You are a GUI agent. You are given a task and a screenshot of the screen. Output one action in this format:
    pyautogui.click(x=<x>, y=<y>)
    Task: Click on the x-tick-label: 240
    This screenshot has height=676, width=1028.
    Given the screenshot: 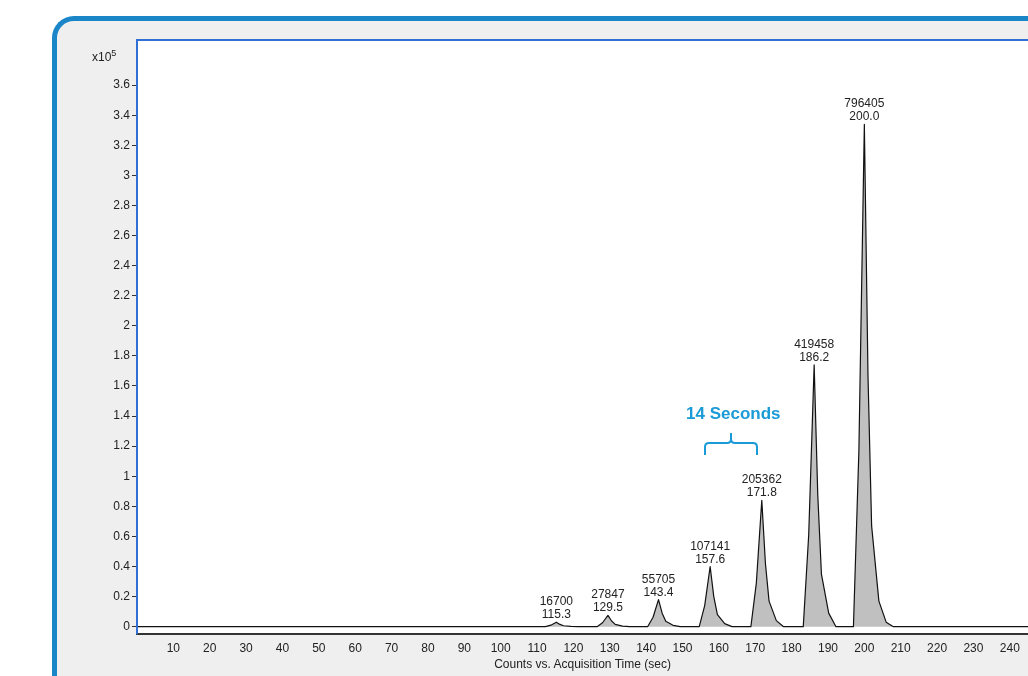 What is the action you would take?
    pyautogui.click(x=1010, y=647)
    